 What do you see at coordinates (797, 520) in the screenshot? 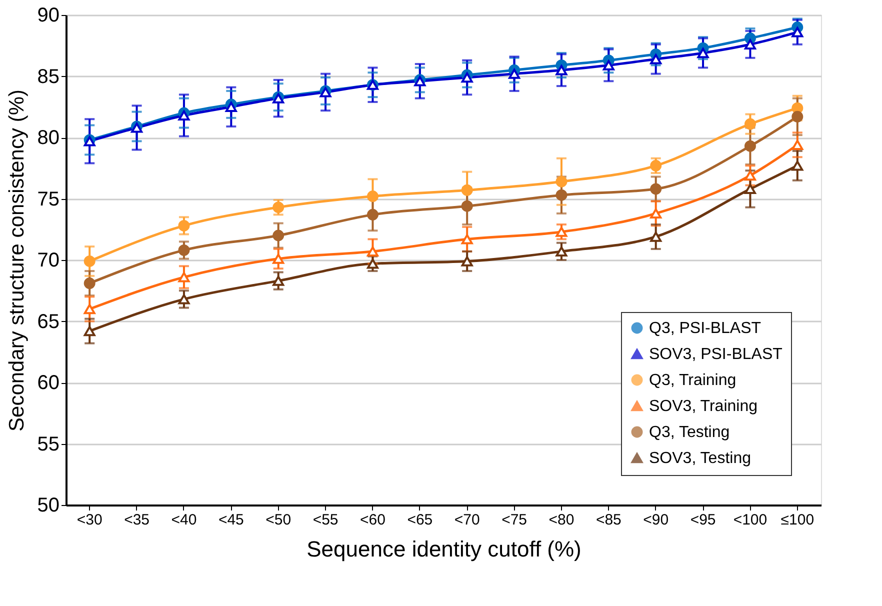
I see `x-tick-label: ≤100` at bounding box center [797, 520].